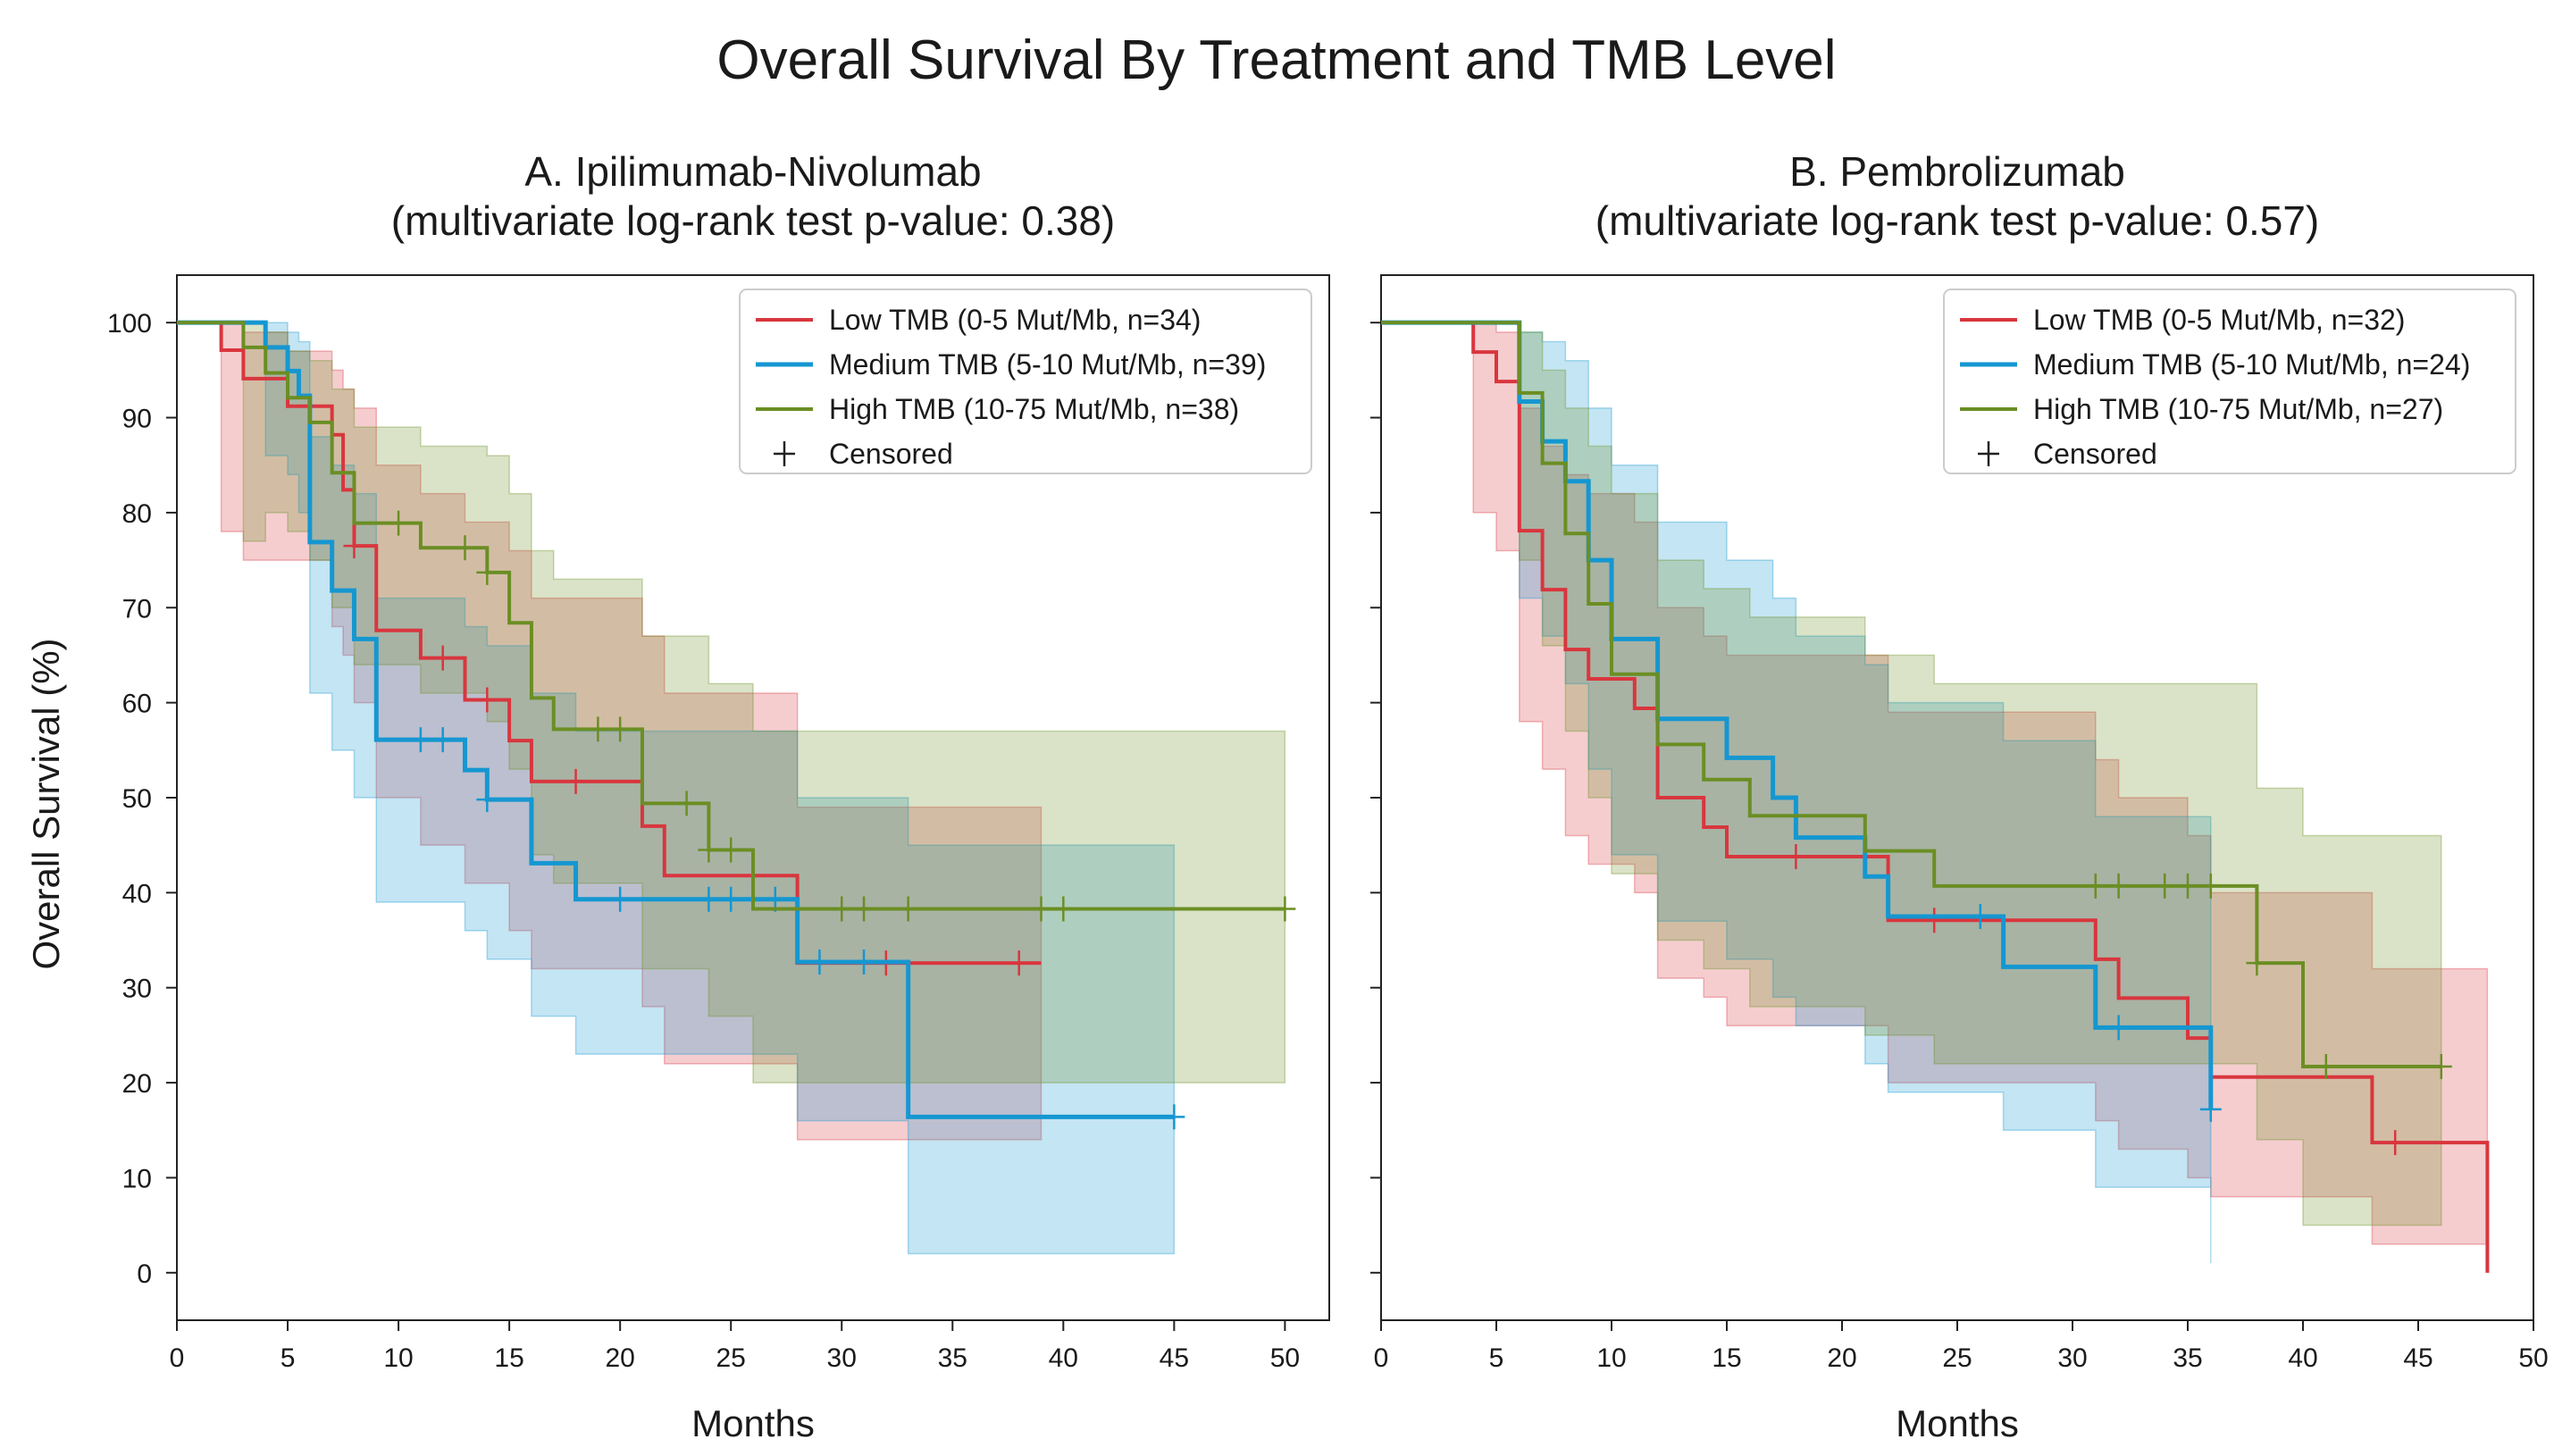 The image size is (2554, 1456). I want to click on panel-b-x-tick-label: 50, so click(2533, 1358).